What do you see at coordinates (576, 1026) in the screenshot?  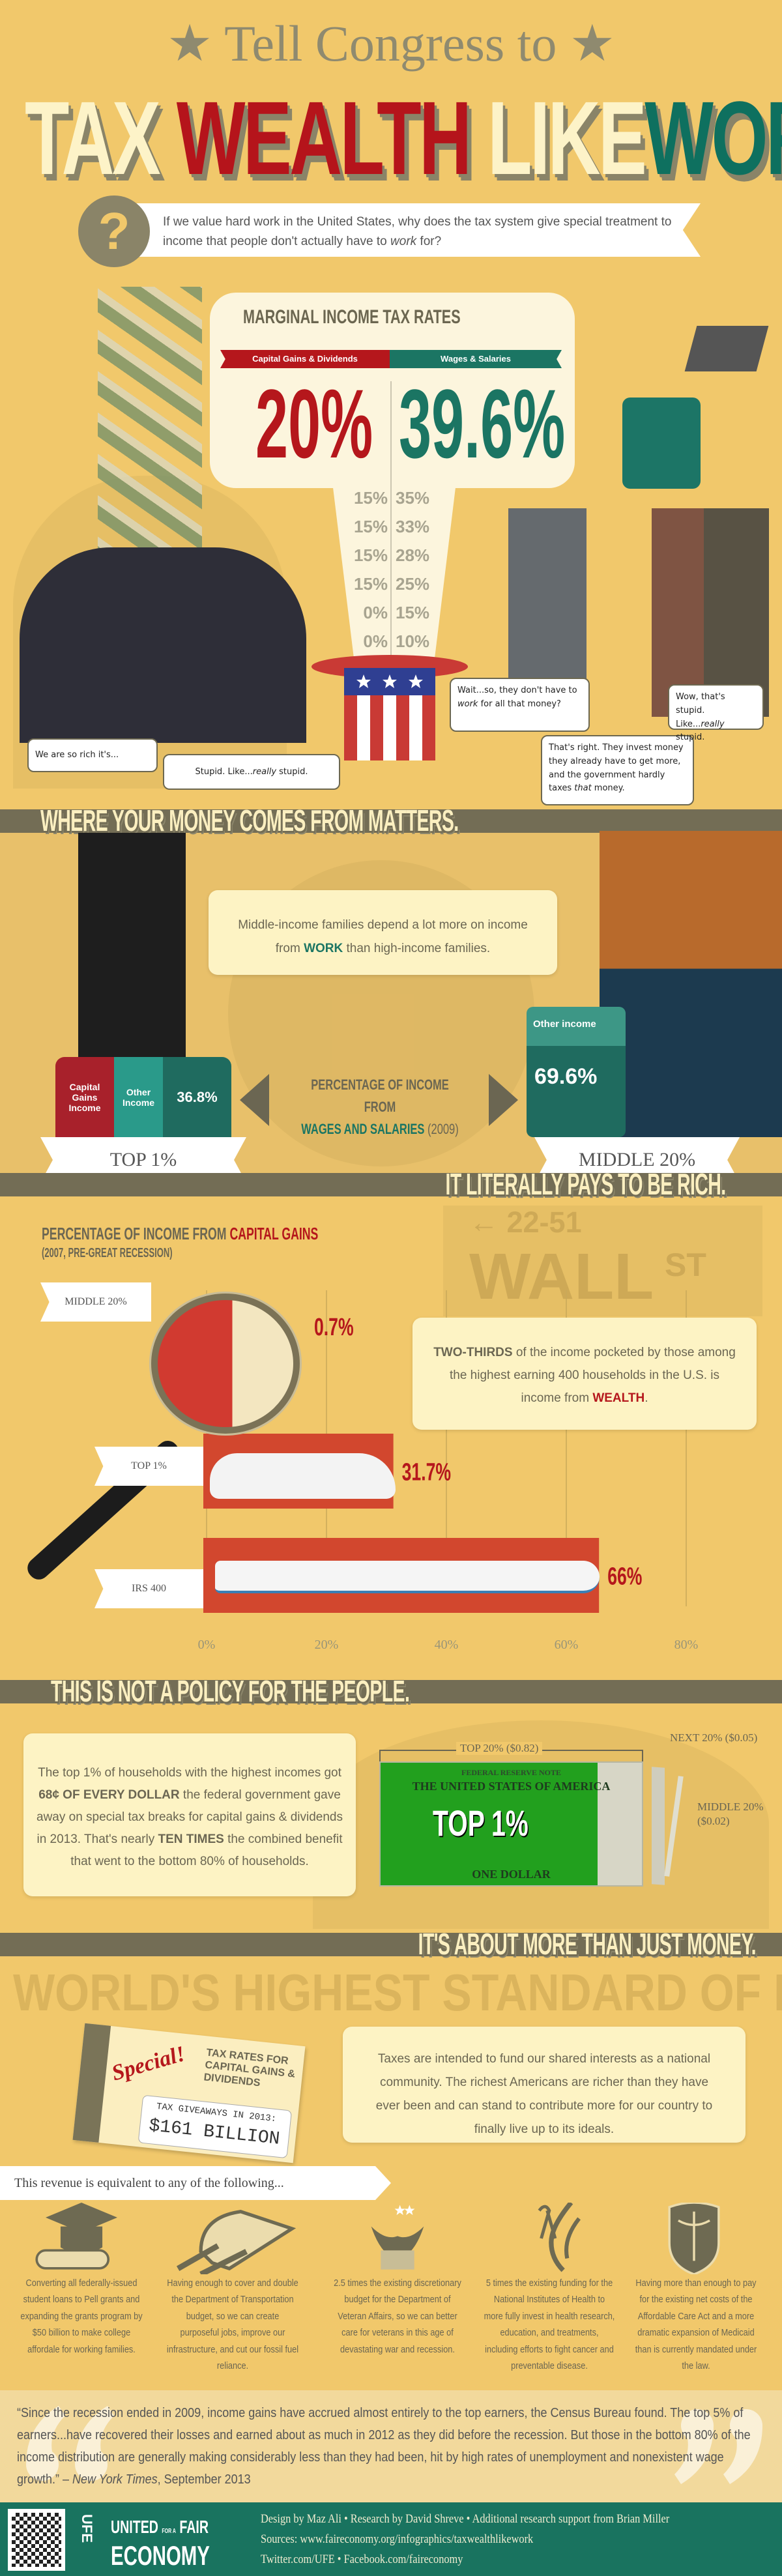 I see `other-income-segment: Other income` at bounding box center [576, 1026].